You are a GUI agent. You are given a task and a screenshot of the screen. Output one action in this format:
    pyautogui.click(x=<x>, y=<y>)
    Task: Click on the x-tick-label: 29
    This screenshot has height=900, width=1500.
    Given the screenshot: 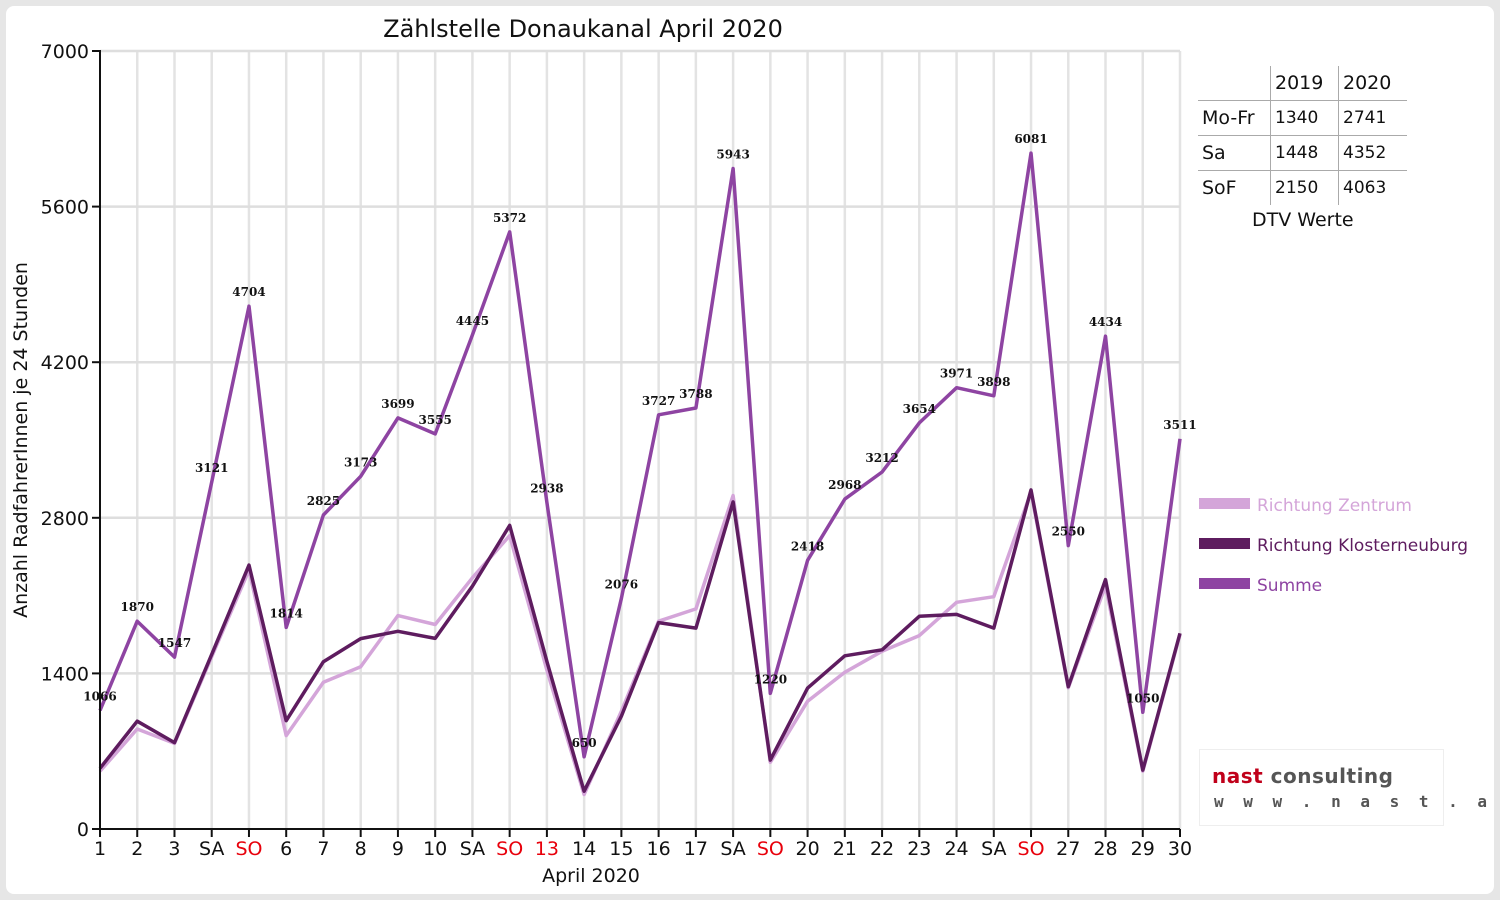 What is the action you would take?
    pyautogui.click(x=1143, y=849)
    